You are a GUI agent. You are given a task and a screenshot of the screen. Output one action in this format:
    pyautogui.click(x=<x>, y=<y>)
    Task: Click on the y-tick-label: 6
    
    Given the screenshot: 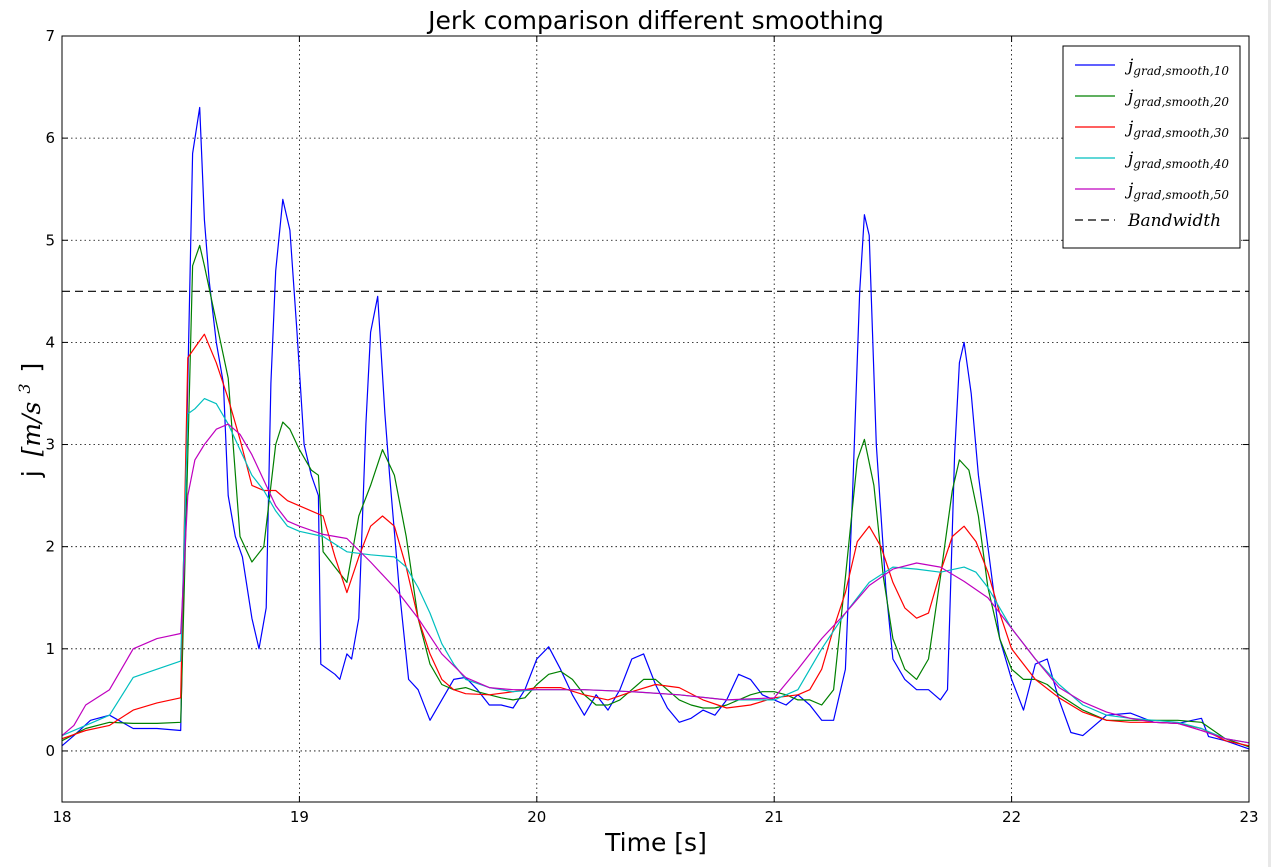 What is the action you would take?
    pyautogui.click(x=50, y=138)
    